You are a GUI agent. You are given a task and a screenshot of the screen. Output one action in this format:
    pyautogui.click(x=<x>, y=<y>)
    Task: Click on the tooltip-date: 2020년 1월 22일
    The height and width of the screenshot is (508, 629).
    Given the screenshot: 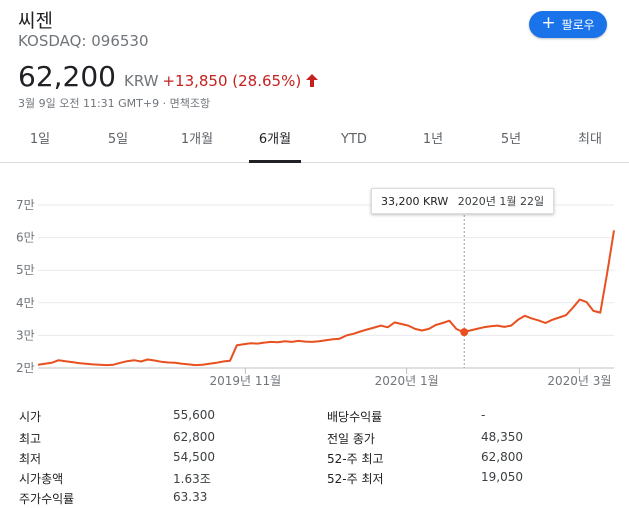 What is the action you would take?
    pyautogui.click(x=501, y=201)
    